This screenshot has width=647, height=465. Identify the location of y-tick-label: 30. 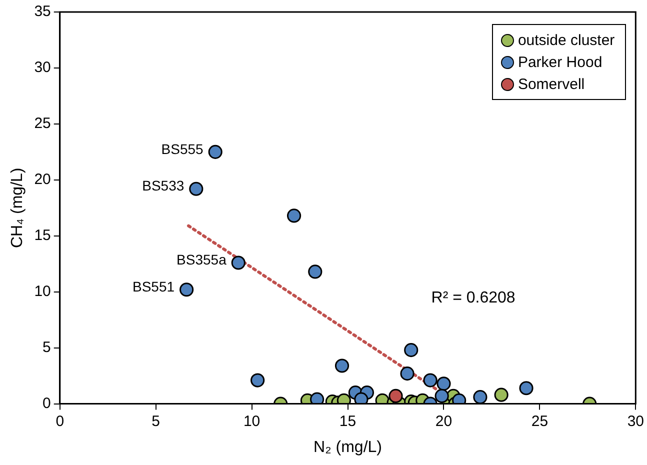
(42, 67).